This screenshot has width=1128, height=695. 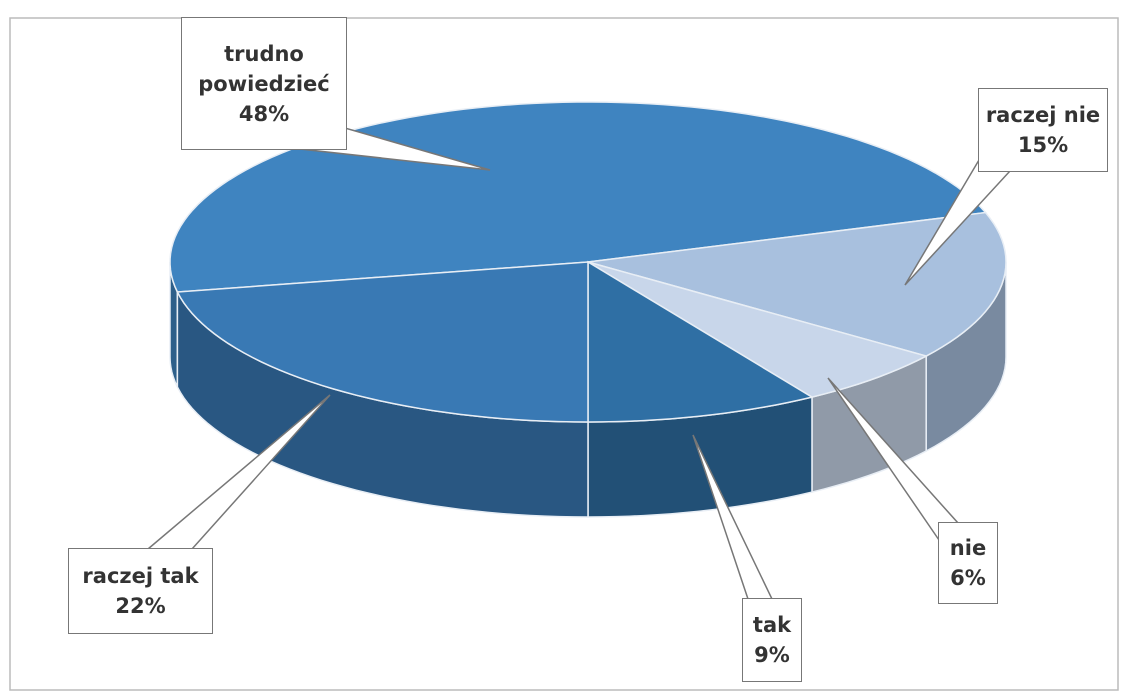 I want to click on value-label: 6%, so click(x=968, y=578).